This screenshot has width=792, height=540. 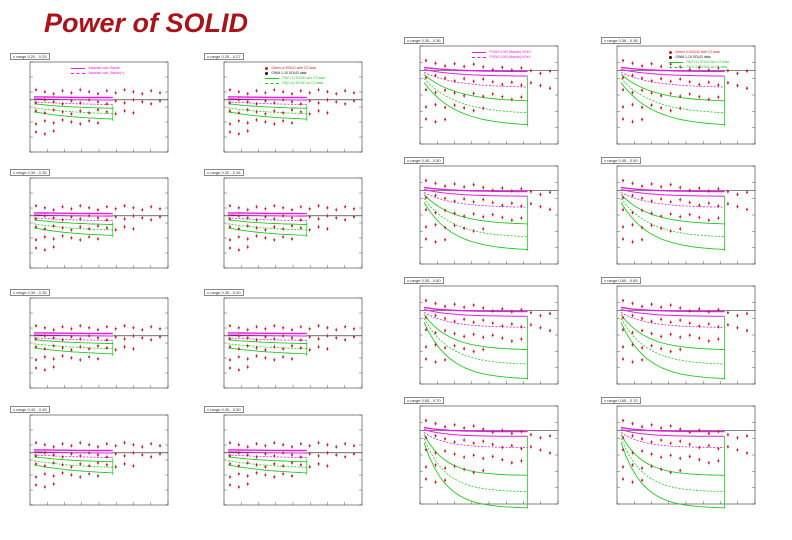 What do you see at coordinates (292, 224) in the screenshot?
I see `plot-panel: x range 0.32 - 0.34` at bounding box center [292, 224].